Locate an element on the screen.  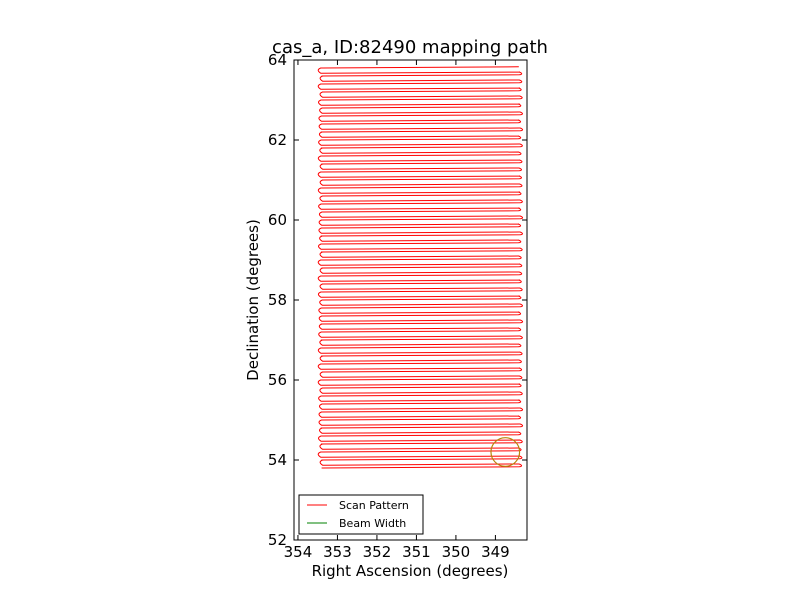
beam-width-layer is located at coordinates (505, 452).